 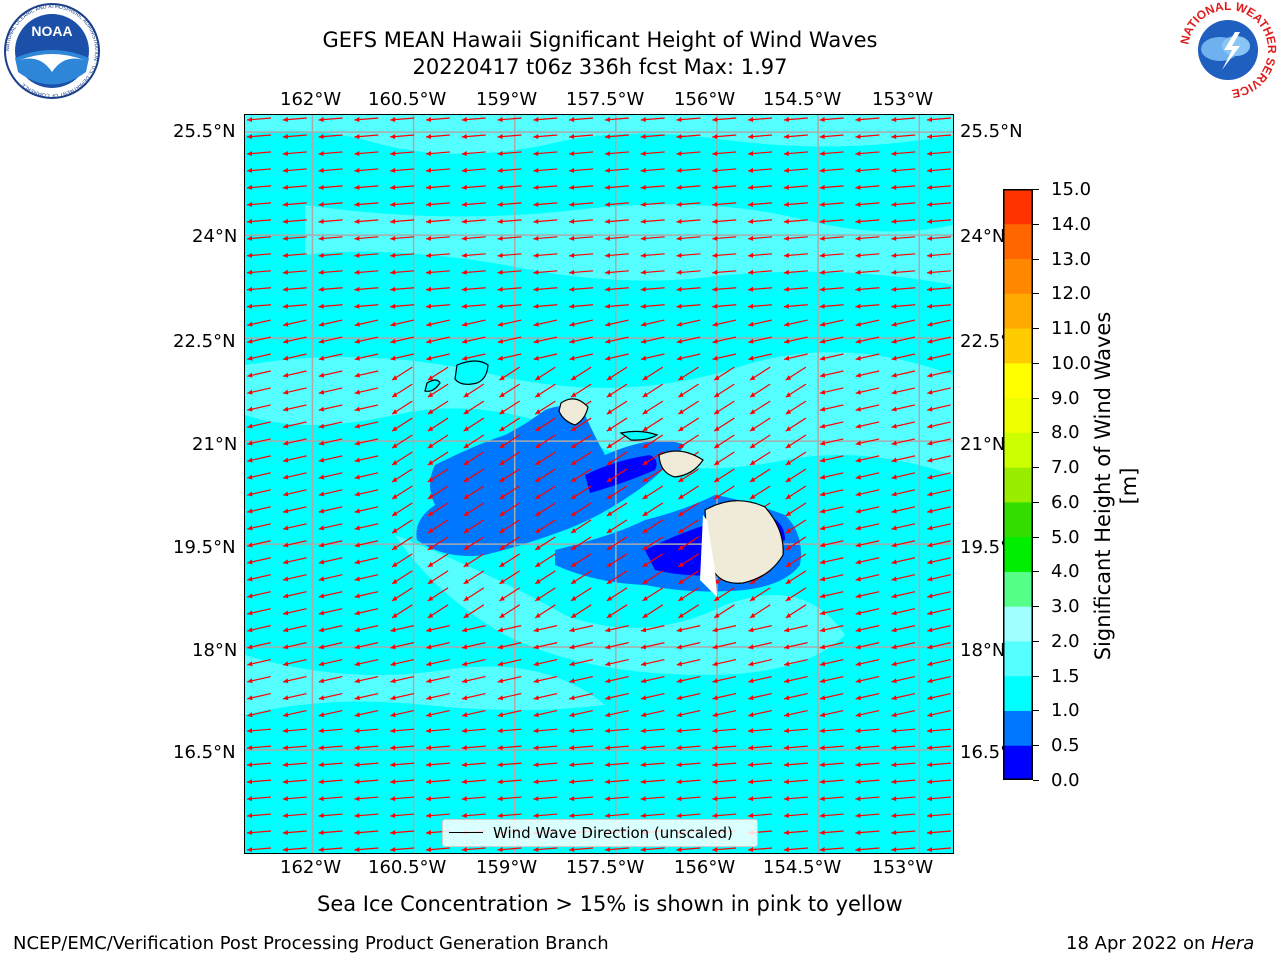 What do you see at coordinates (1065, 502) in the screenshot?
I see `colorbar-tick-label: 6.0` at bounding box center [1065, 502].